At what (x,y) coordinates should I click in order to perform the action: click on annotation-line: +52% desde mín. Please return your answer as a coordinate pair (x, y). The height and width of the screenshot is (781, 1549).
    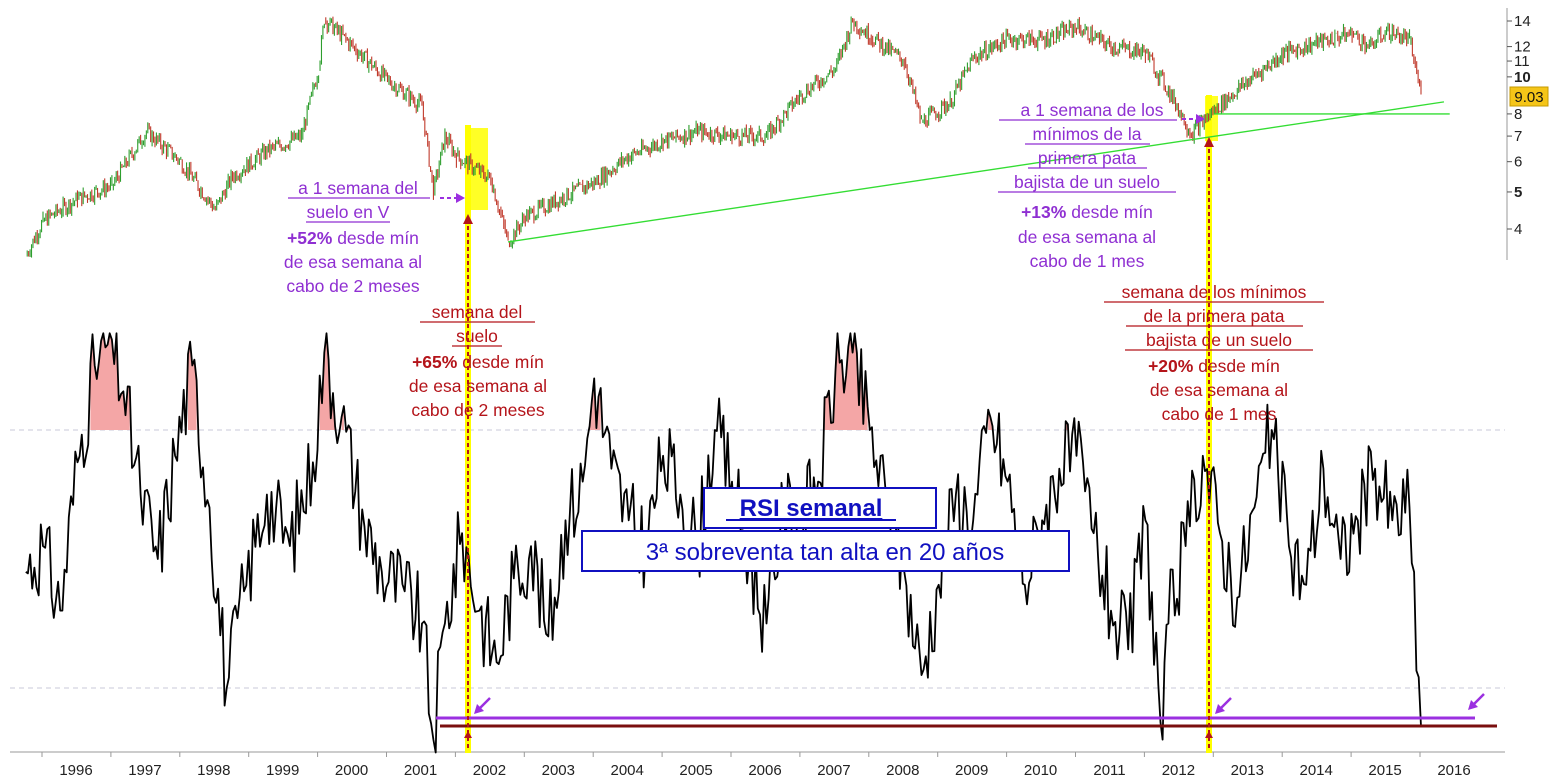
    Looking at the image, I should click on (353, 238).